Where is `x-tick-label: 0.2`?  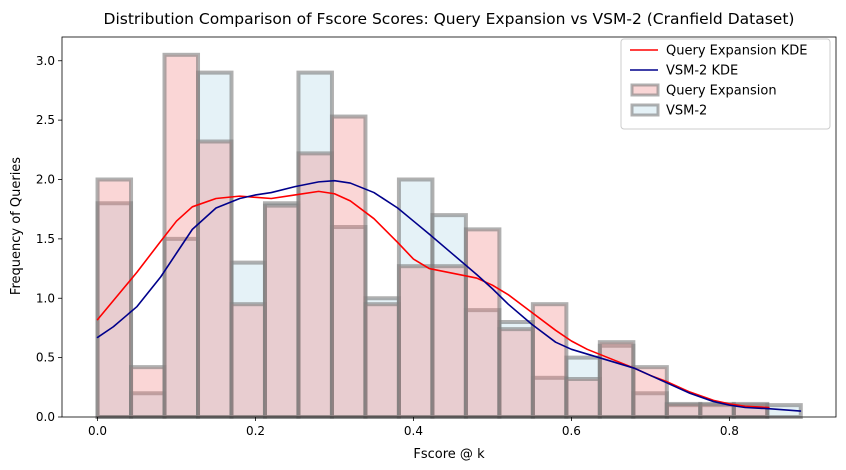 x-tick-label: 0.2 is located at coordinates (255, 431).